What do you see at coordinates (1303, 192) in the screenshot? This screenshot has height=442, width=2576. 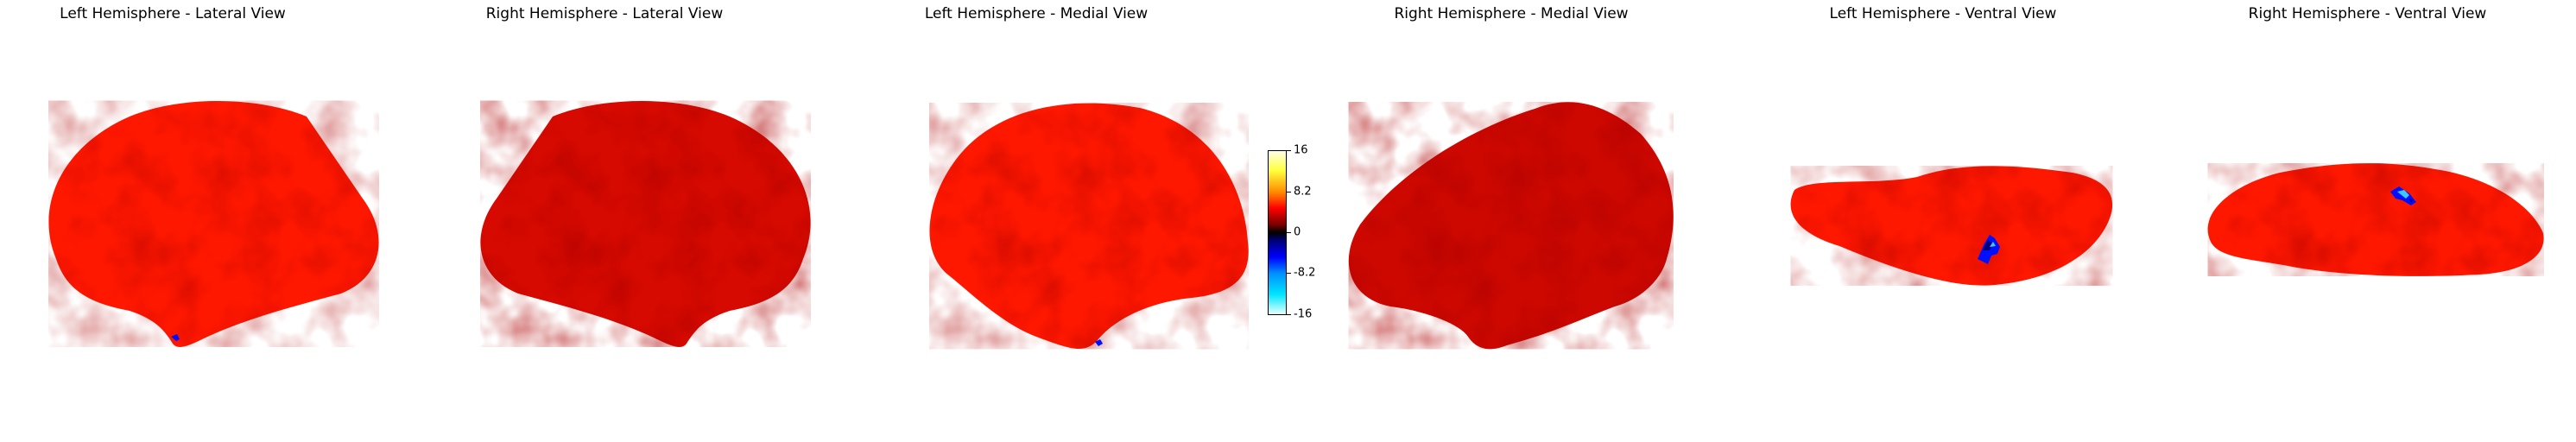 I see `colorbar-tick-label: 8.2` at bounding box center [1303, 192].